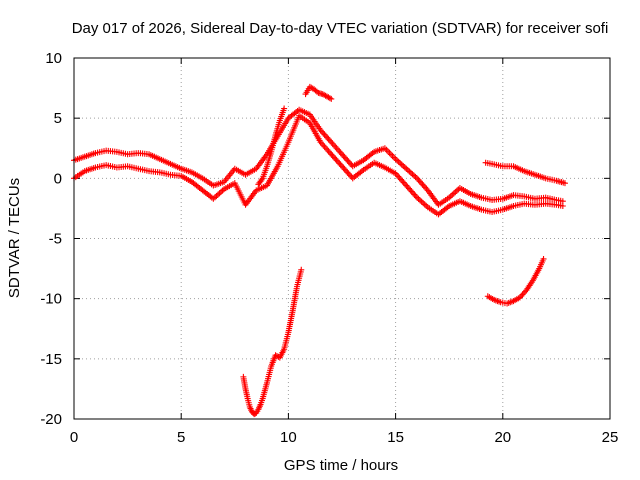 Image resolution: width=640 pixels, height=480 pixels. Describe the element at coordinates (395, 437) in the screenshot. I see `x-tick-label: 15` at that location.